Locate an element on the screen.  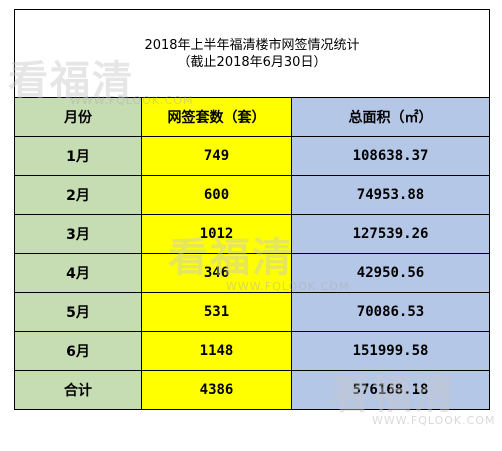
cell-month: 5月 is located at coordinates (78, 312).